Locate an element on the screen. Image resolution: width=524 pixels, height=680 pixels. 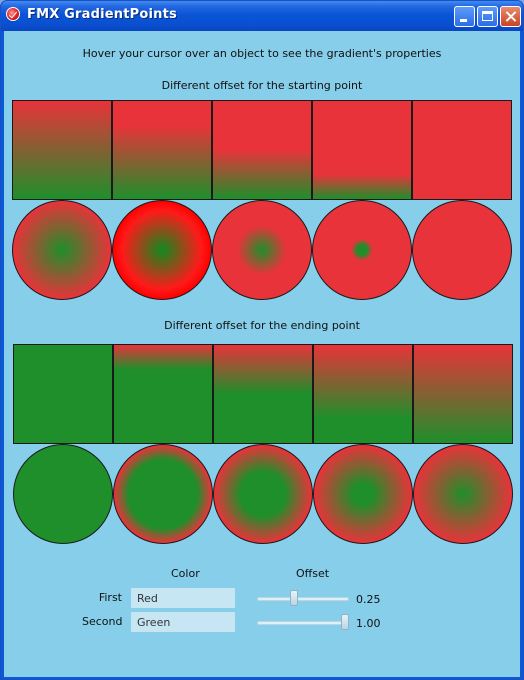
first-color-field is located at coordinates (183, 598).